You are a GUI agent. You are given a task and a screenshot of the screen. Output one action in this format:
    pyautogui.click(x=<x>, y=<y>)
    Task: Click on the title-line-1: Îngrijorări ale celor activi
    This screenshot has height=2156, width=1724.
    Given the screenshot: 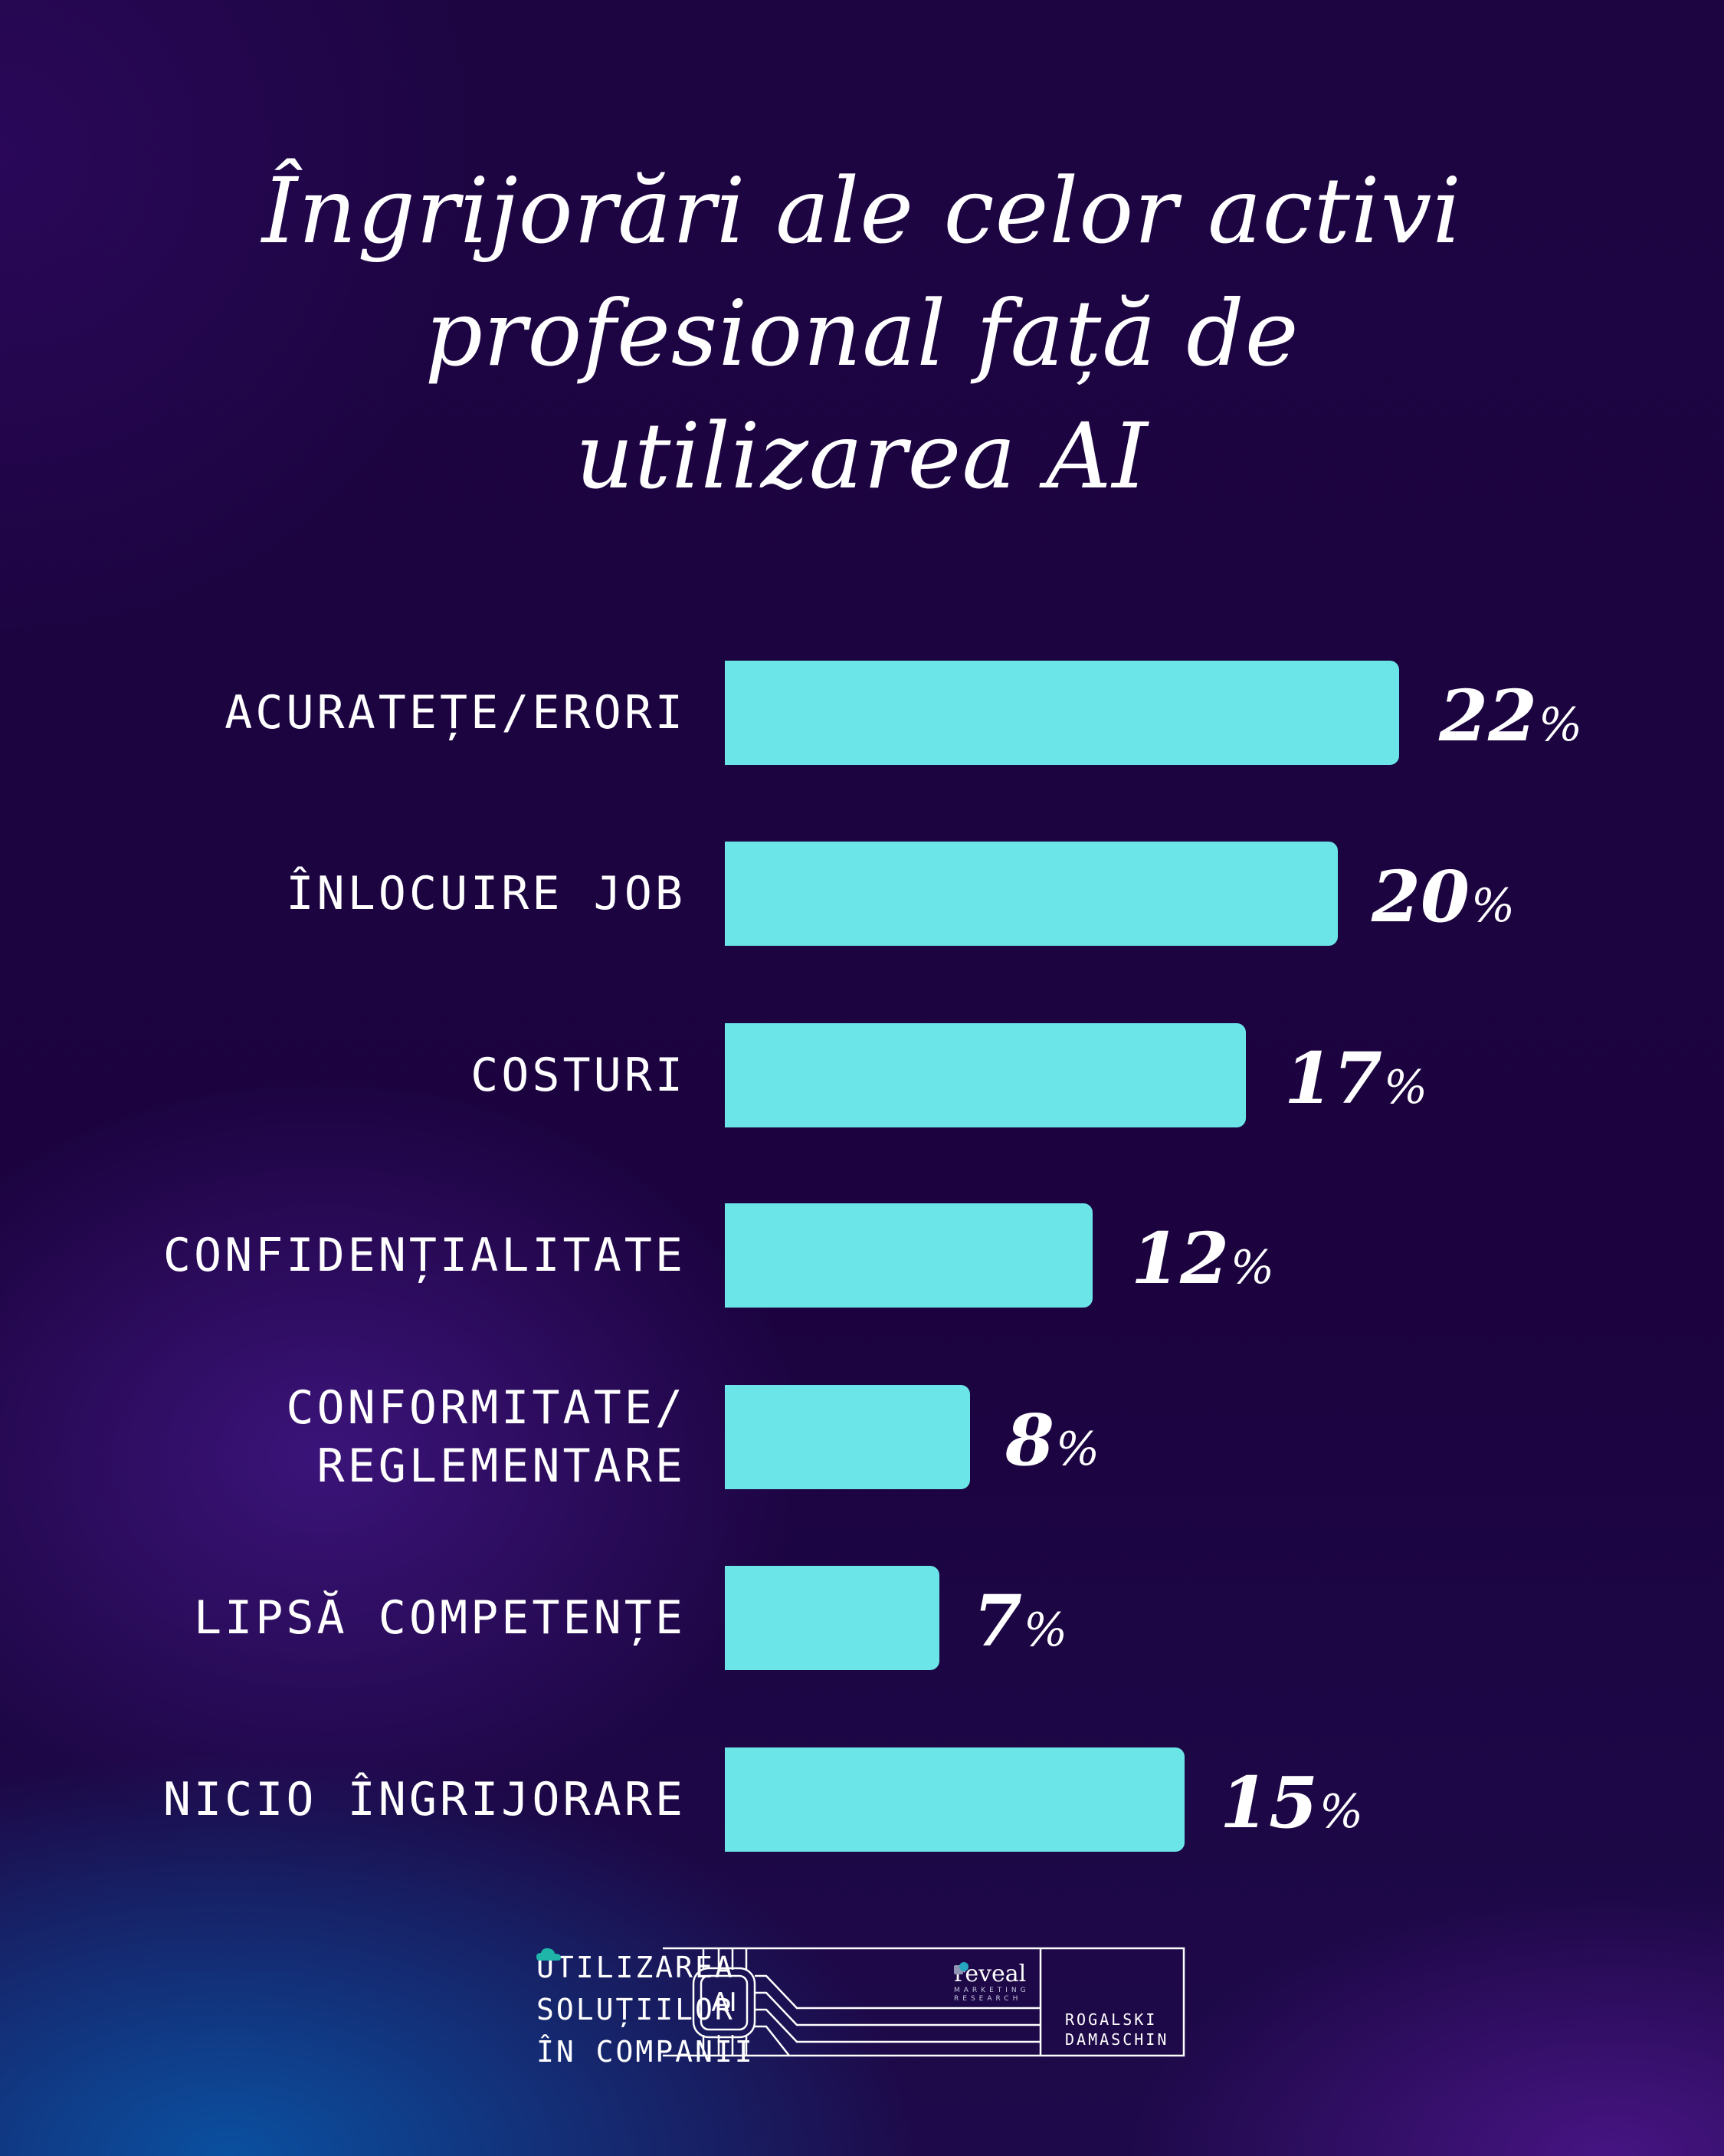 What is the action you would take?
    pyautogui.click(x=862, y=211)
    